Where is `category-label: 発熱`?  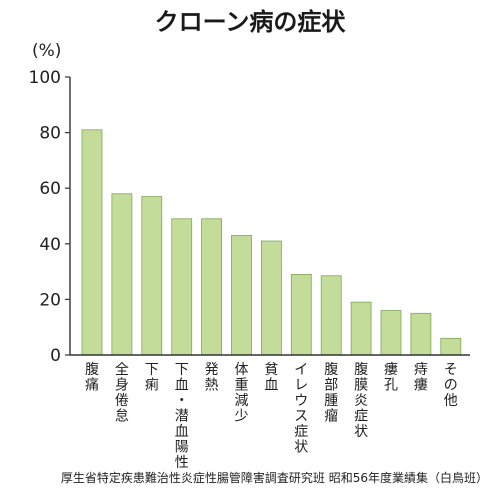 category-label: 発熱 is located at coordinates (212, 378).